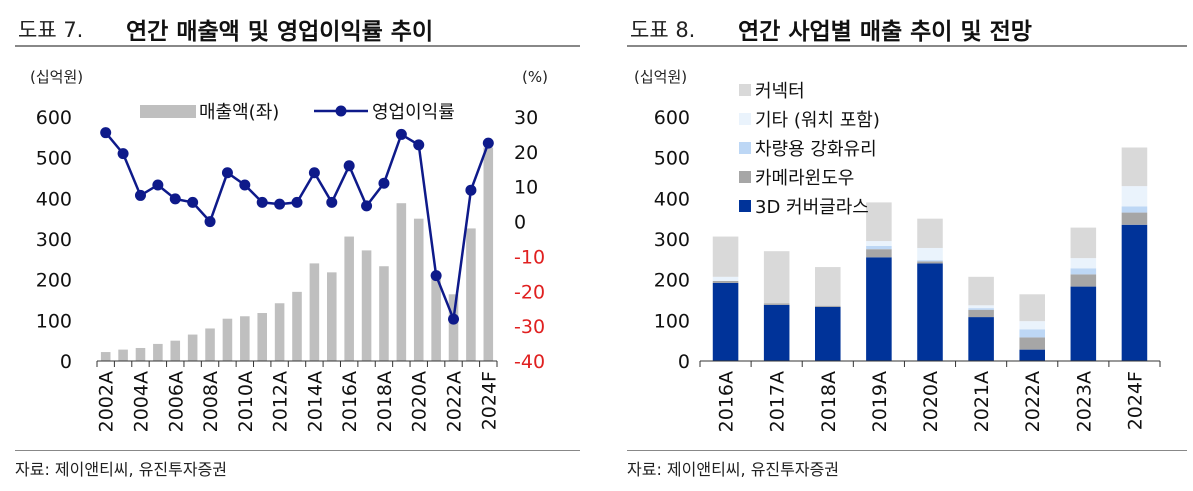  What do you see at coordinates (297, 46) in the screenshot?
I see `left-title-underline` at bounding box center [297, 46].